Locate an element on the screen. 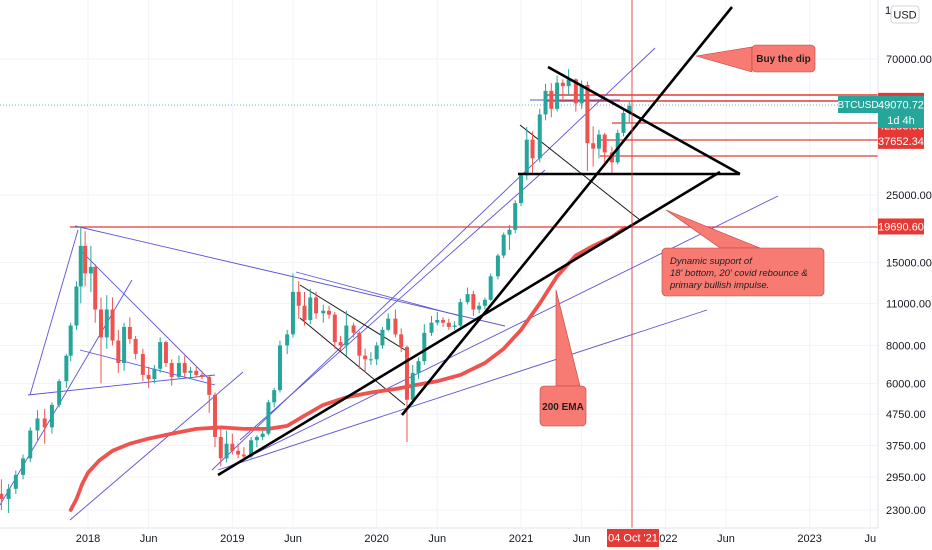 The width and height of the screenshot is (932, 550). time-tick-label: 2018 is located at coordinates (88, 539).